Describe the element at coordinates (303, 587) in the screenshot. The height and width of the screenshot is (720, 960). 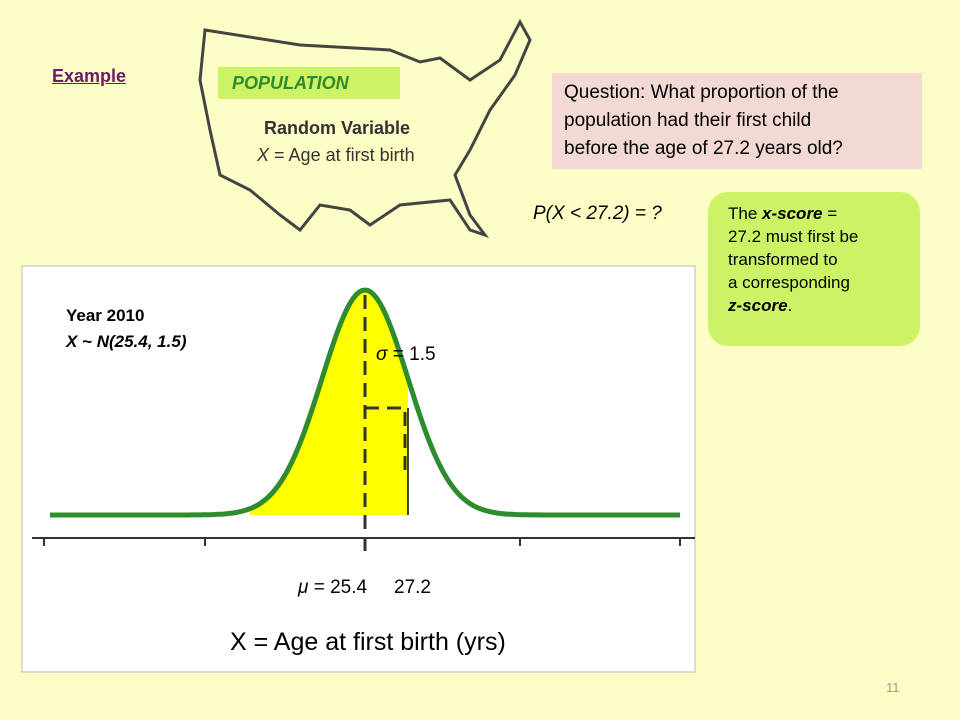
I see `mu-symbol: μ` at that location.